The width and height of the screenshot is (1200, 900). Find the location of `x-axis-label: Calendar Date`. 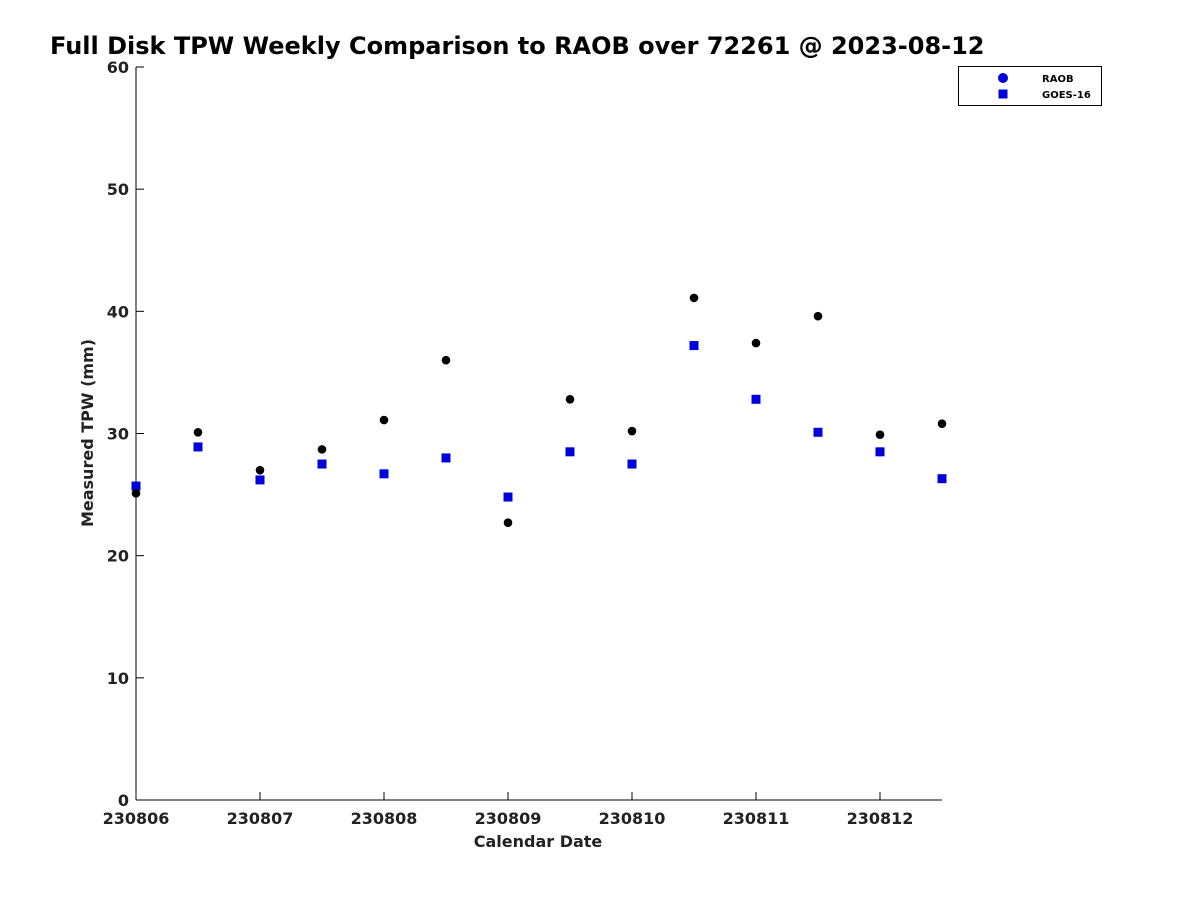

x-axis-label: Calendar Date is located at coordinates (538, 841).